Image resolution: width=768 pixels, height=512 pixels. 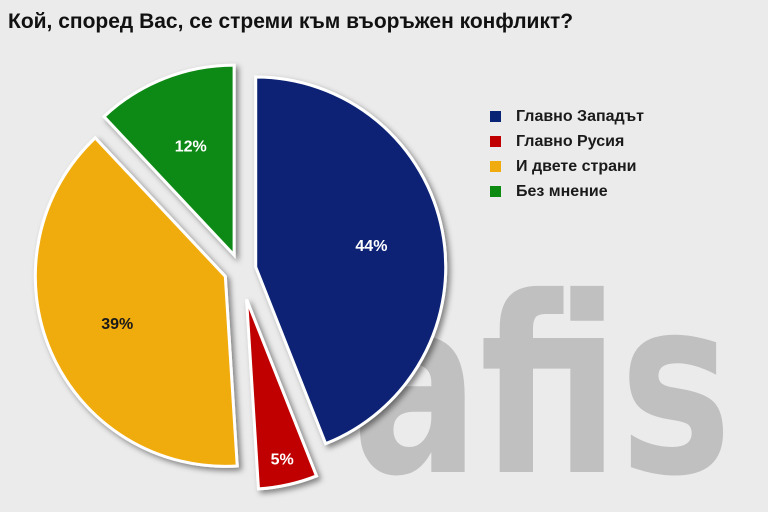 I want to click on pie-slice-no-opinion, so click(x=168, y=161).